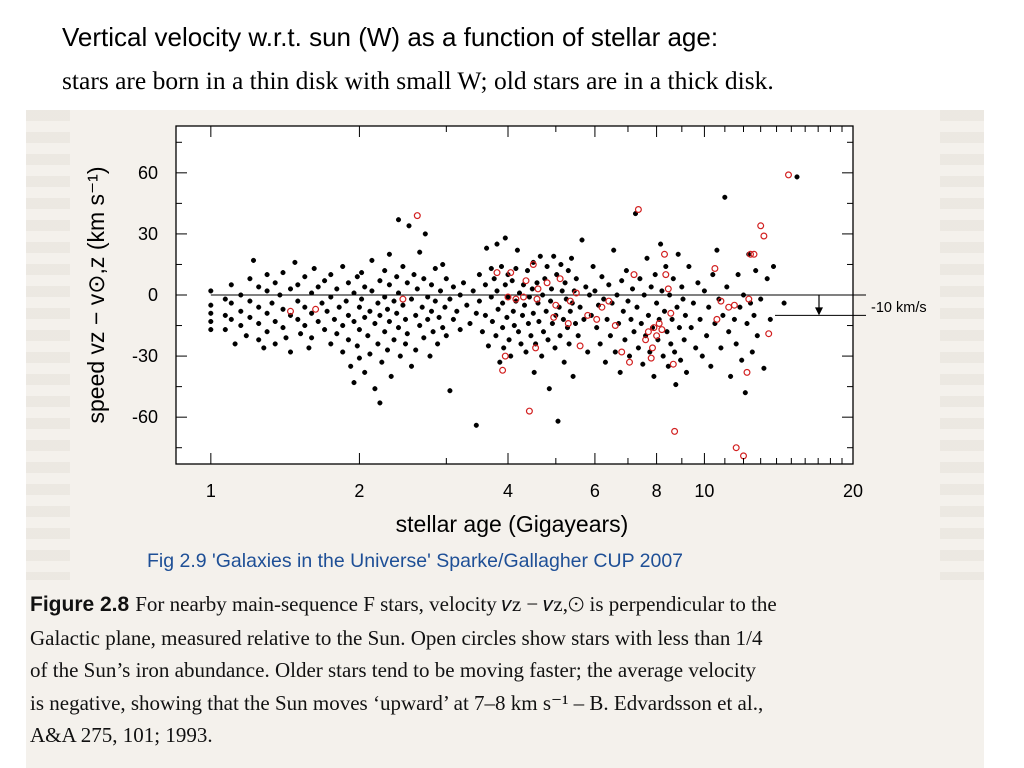 This screenshot has height=768, width=1024. What do you see at coordinates (512, 524) in the screenshot?
I see `x-axis-label: stellar age (Gigayears)` at bounding box center [512, 524].